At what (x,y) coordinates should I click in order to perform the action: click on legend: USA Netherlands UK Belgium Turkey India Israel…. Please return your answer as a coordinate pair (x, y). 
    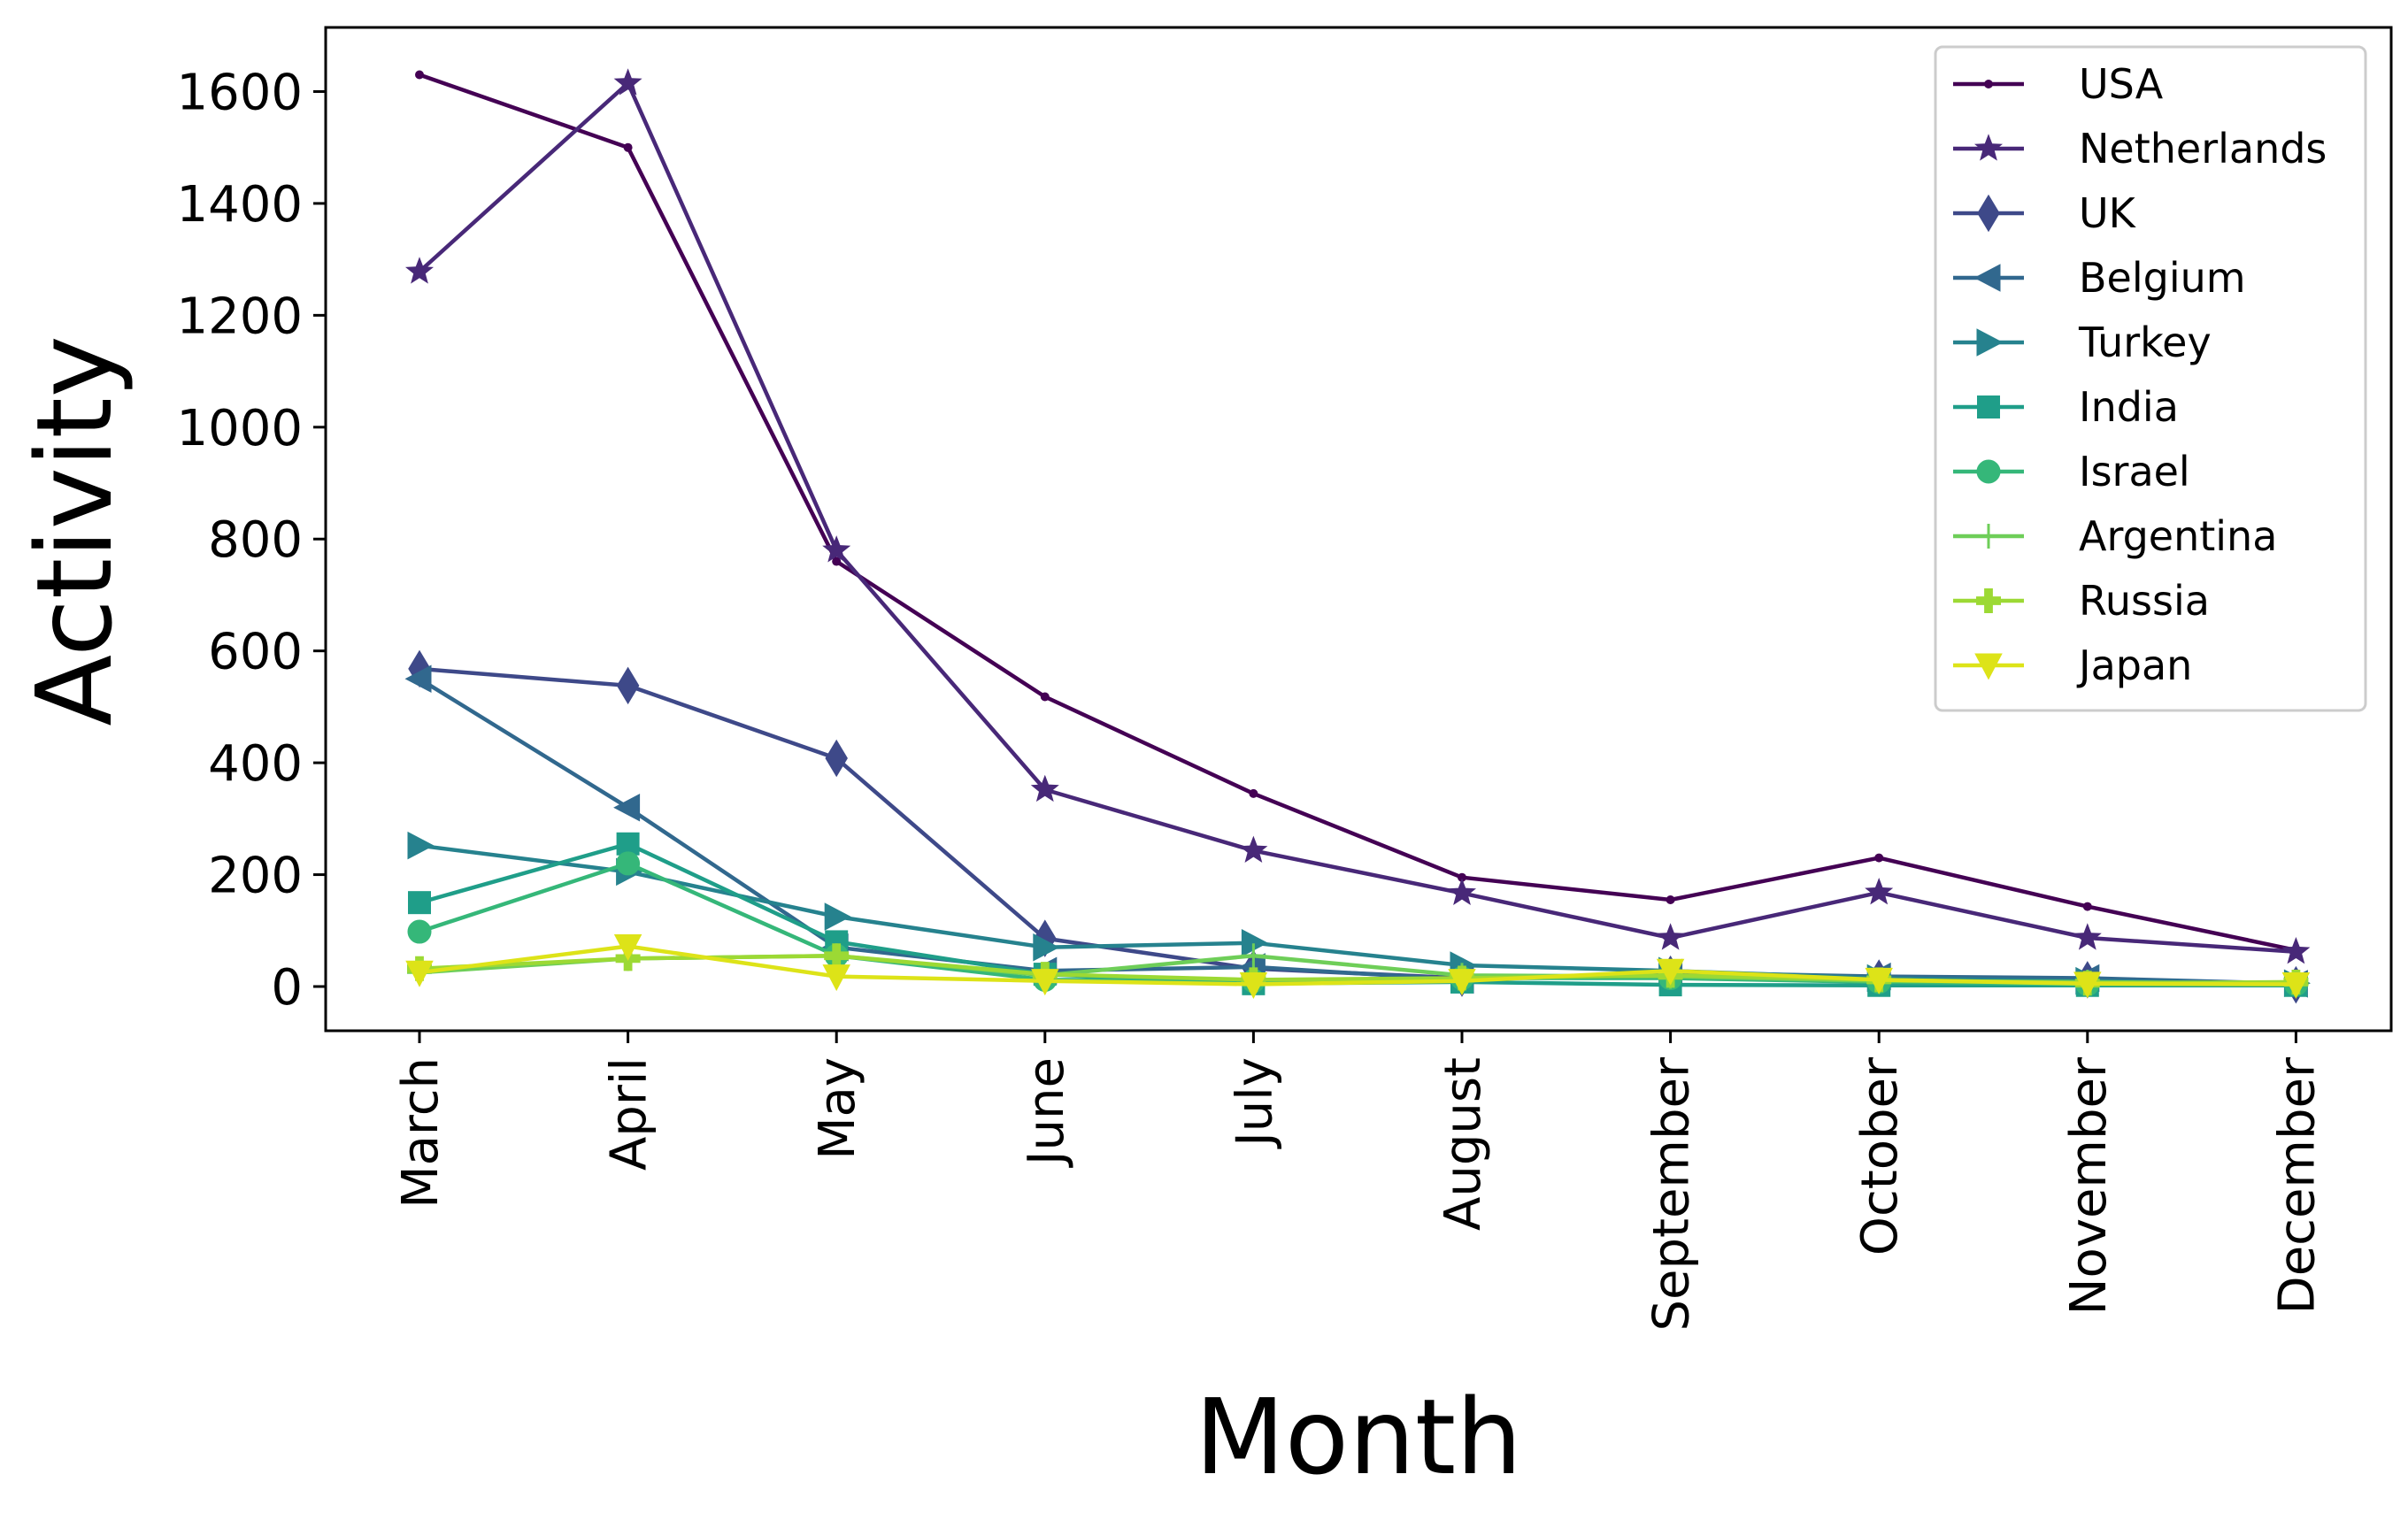
    Looking at the image, I should click on (2150, 378).